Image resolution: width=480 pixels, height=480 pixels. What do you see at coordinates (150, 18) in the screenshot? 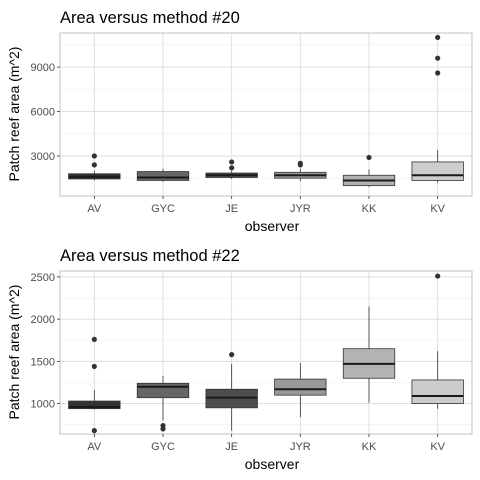
I see `chart-1-title: Area versus method #20` at bounding box center [150, 18].